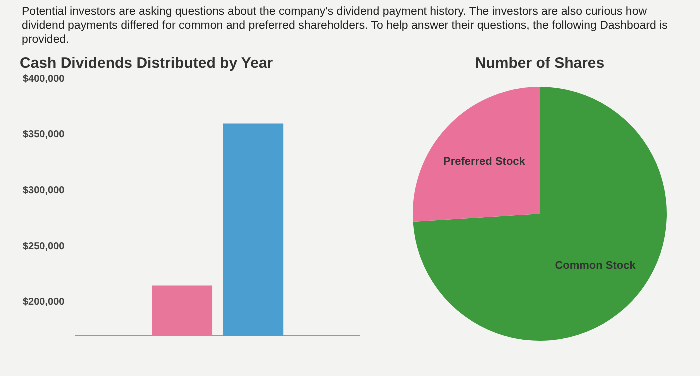  I want to click on slice-label: Common Stock, so click(596, 266).